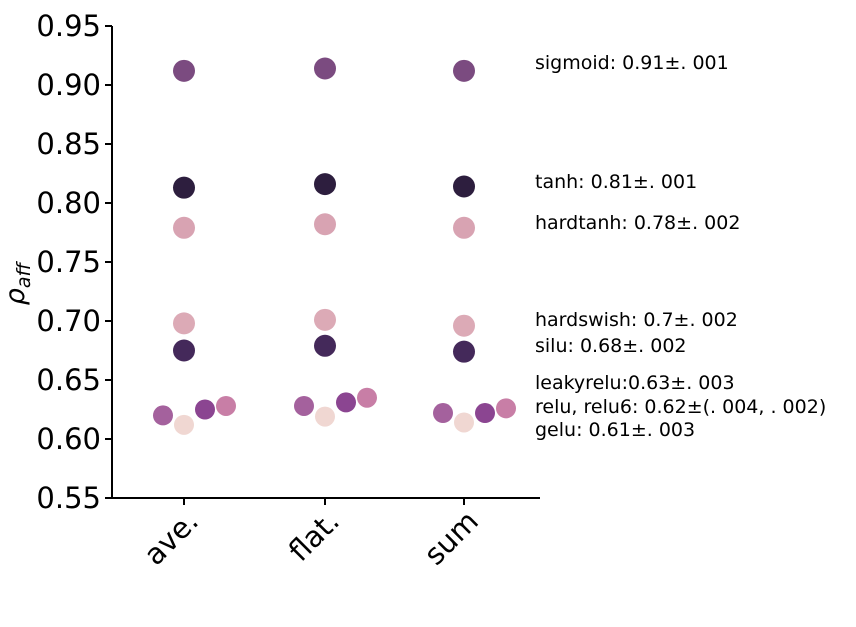  I want to click on annotation-line-5: leakyrelu:0.63±. 003, so click(635, 383).